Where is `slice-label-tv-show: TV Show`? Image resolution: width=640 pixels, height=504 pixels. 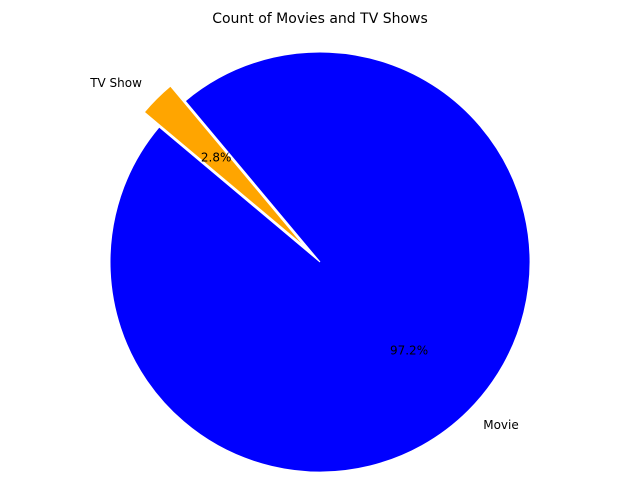
slice-label-tv-show: TV Show is located at coordinates (115, 83).